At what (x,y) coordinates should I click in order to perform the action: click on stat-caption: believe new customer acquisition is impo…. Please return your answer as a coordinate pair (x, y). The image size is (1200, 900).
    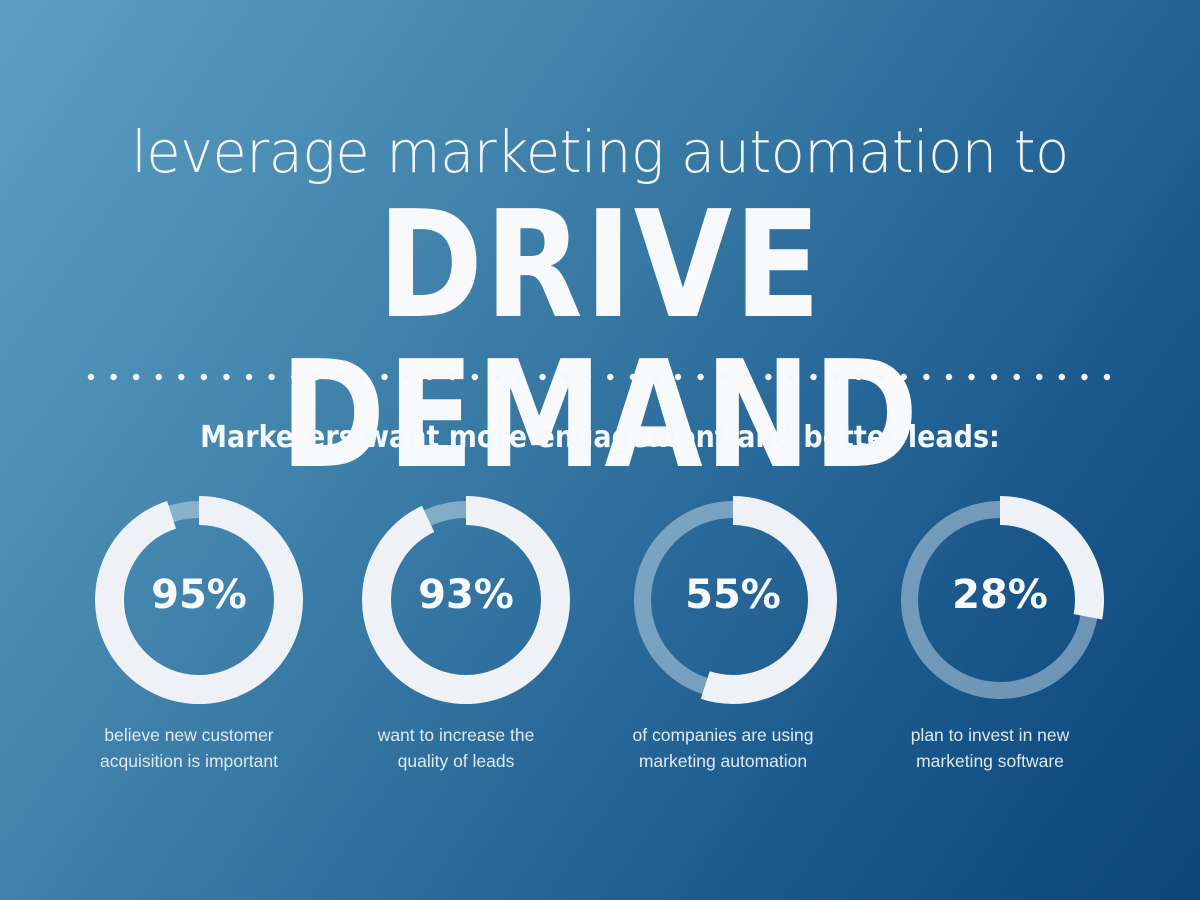
    Looking at the image, I should click on (189, 748).